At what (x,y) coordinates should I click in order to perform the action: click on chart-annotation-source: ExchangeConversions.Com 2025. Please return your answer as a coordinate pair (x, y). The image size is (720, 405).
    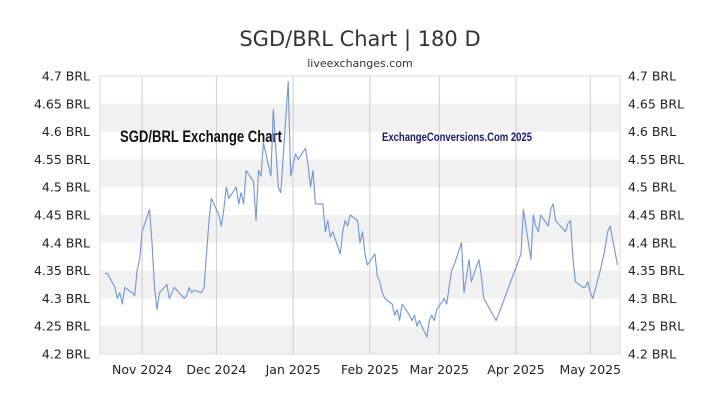
    Looking at the image, I should click on (457, 137).